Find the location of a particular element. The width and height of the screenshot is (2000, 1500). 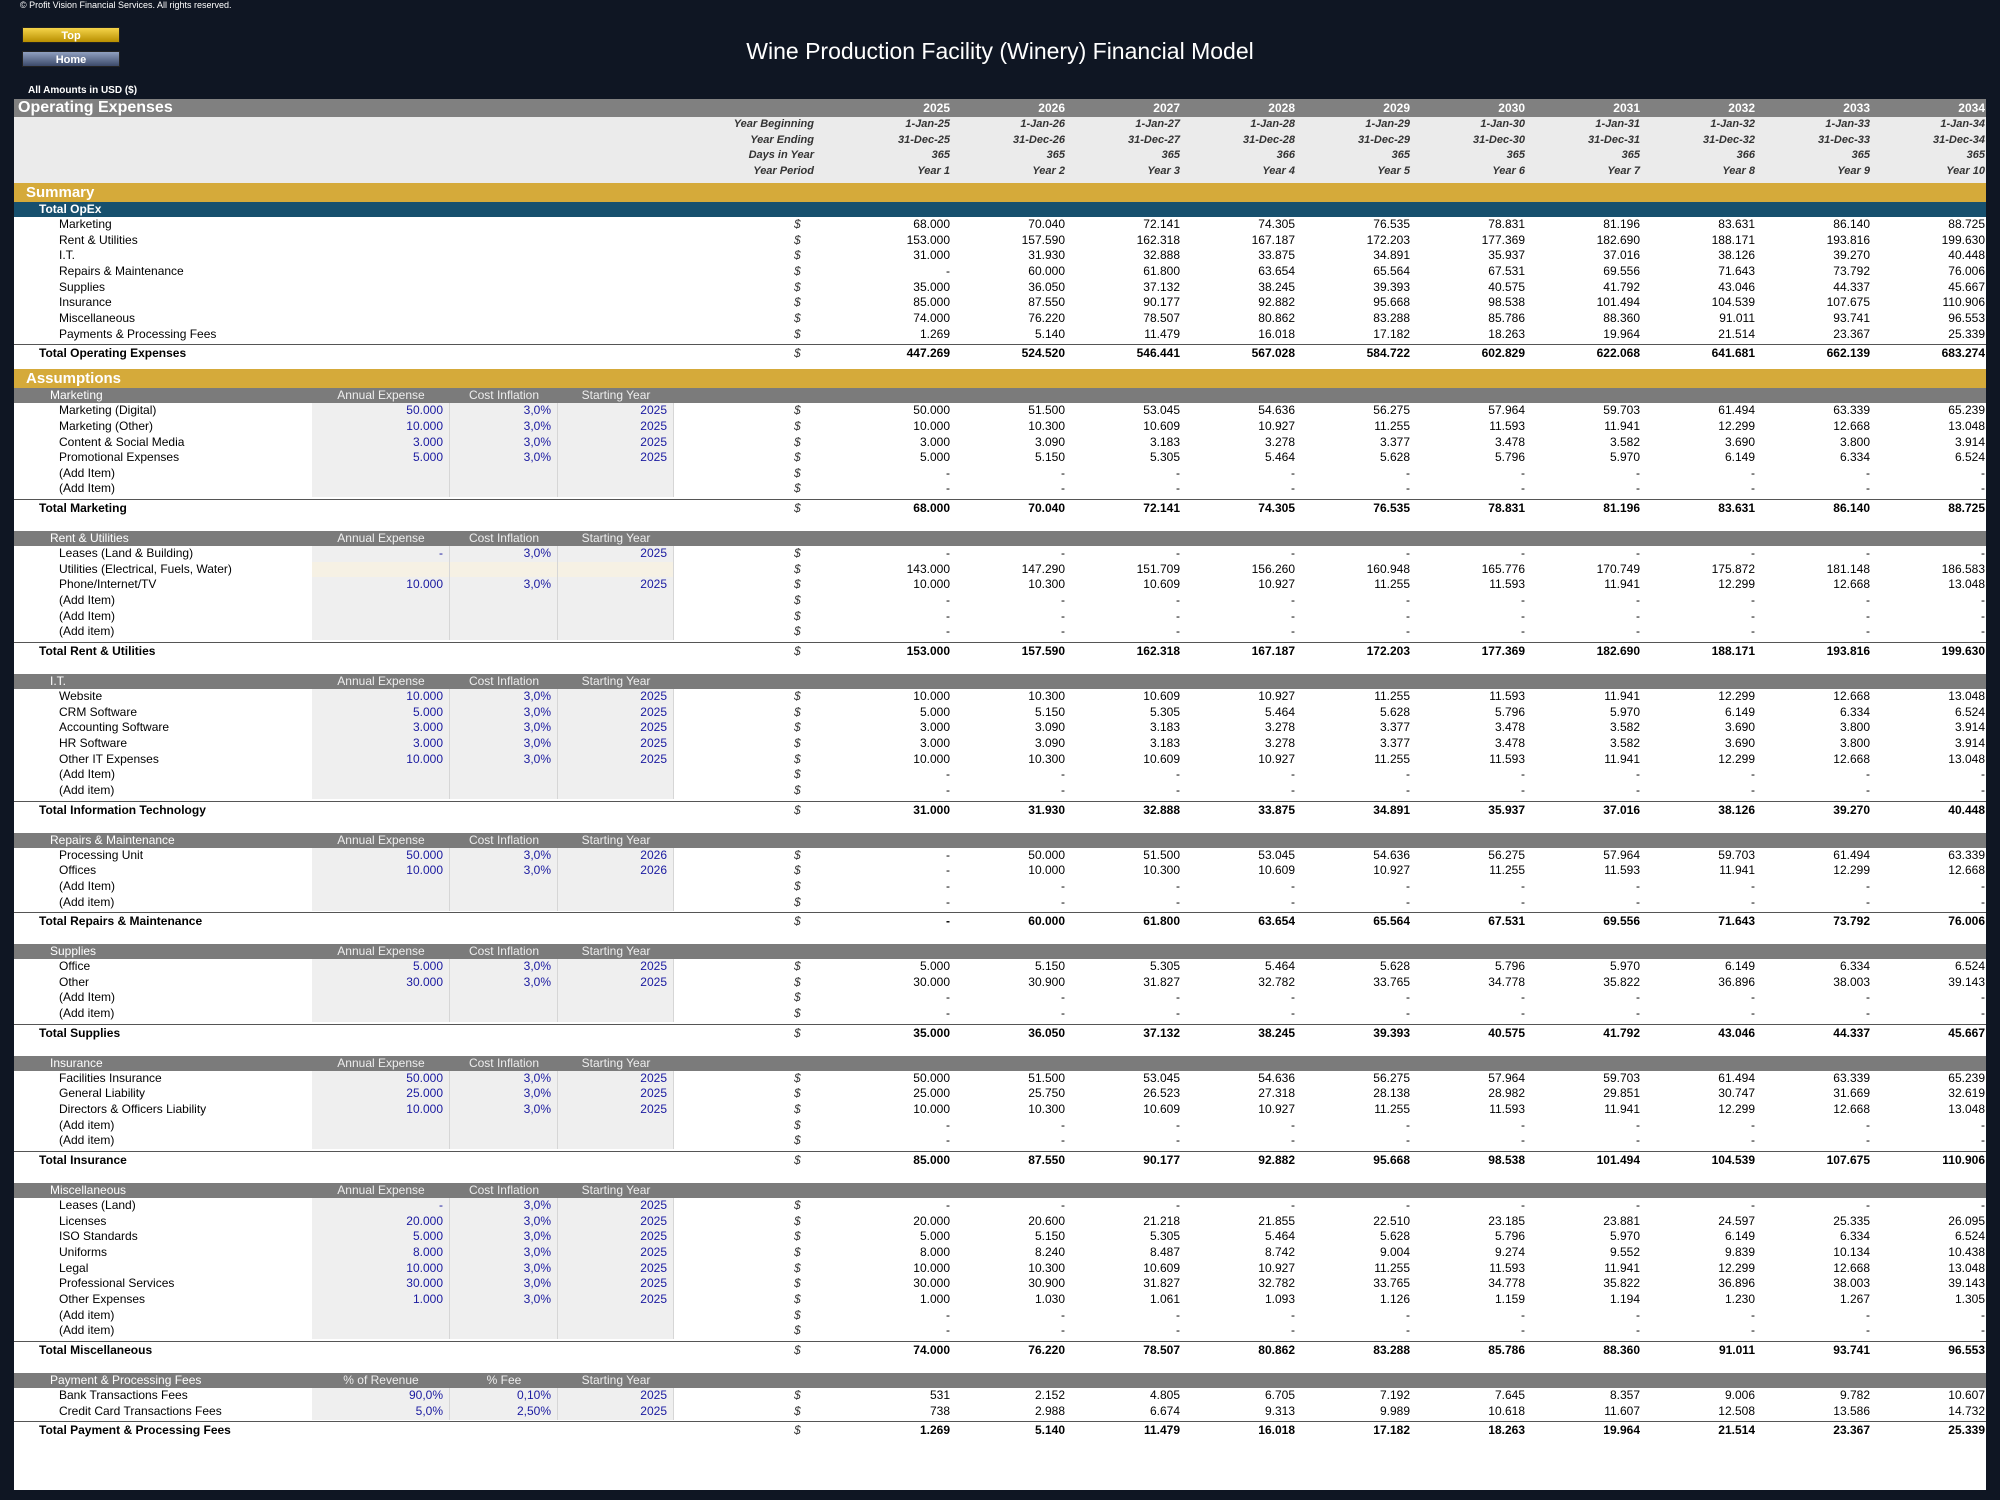

value-cell: 7.645 is located at coordinates (1509, 1394).